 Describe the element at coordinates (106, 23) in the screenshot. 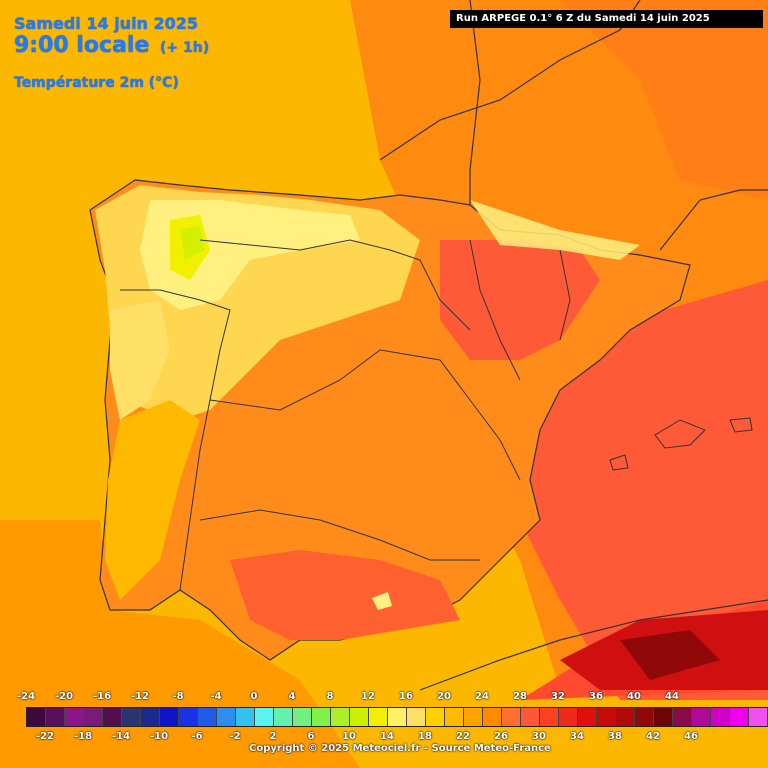

I see `forecast-date: Samedi 14 juin 2025` at that location.